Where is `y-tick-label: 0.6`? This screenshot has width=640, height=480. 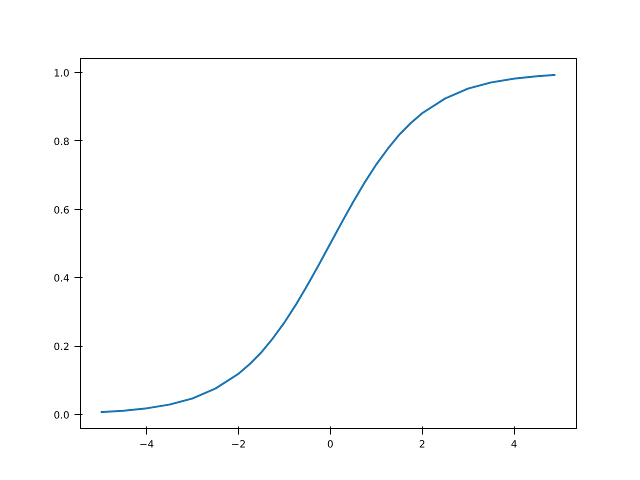 y-tick-label: 0.6 is located at coordinates (62, 210).